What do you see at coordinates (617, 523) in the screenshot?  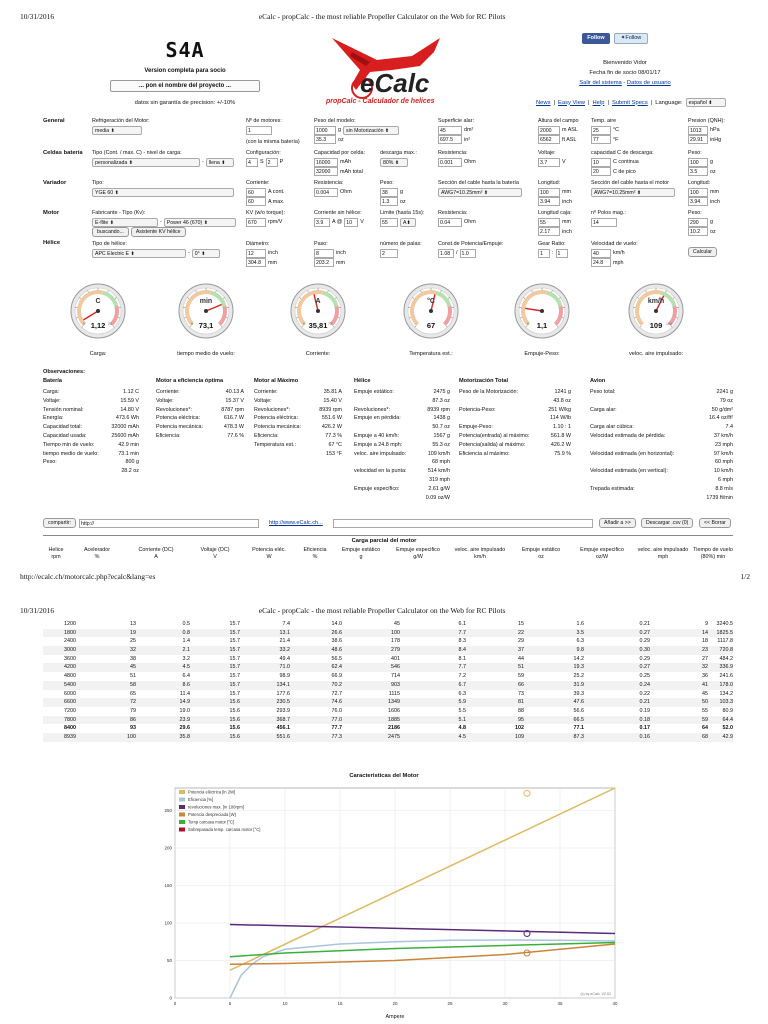 I see `anadir-button: Añadir a >>` at bounding box center [617, 523].